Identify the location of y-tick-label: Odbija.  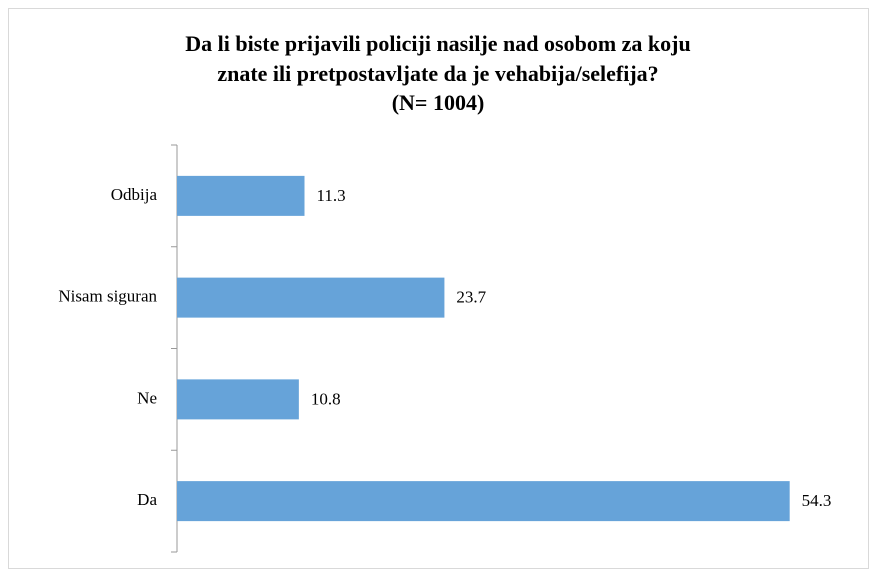
(134, 194).